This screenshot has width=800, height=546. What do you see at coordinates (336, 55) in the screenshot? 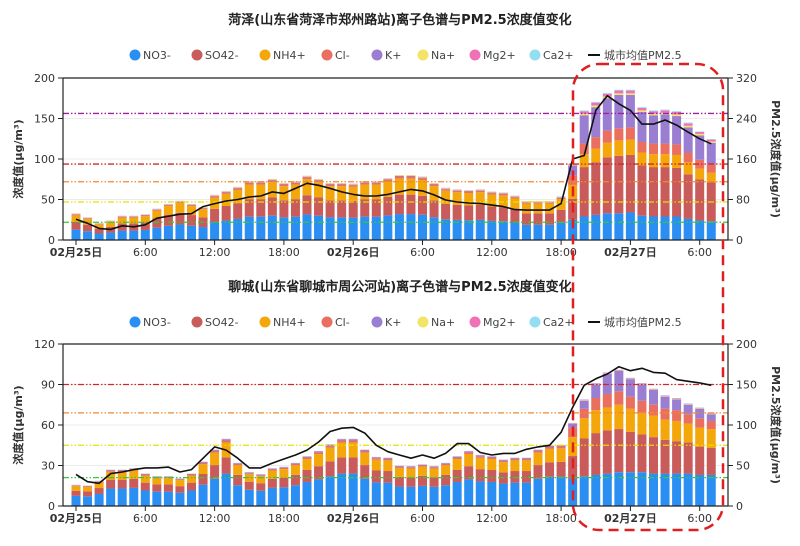
I see `legend-item-cl: Cl-` at bounding box center [336, 55].